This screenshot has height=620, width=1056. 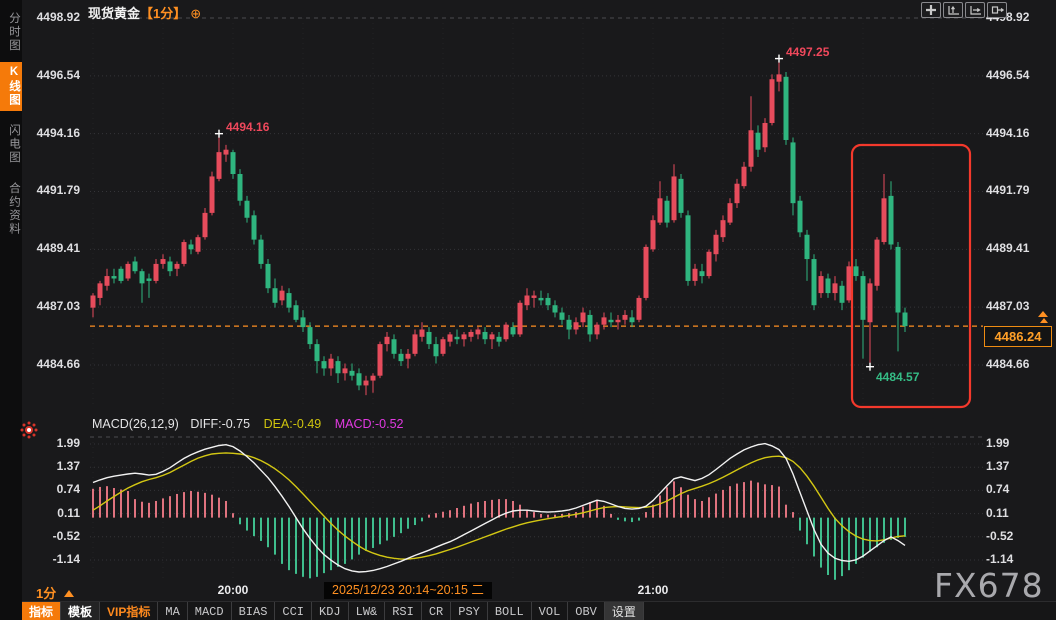 What do you see at coordinates (367, 611) in the screenshot?
I see `toolbar-item-LW&: LW&` at bounding box center [367, 611].